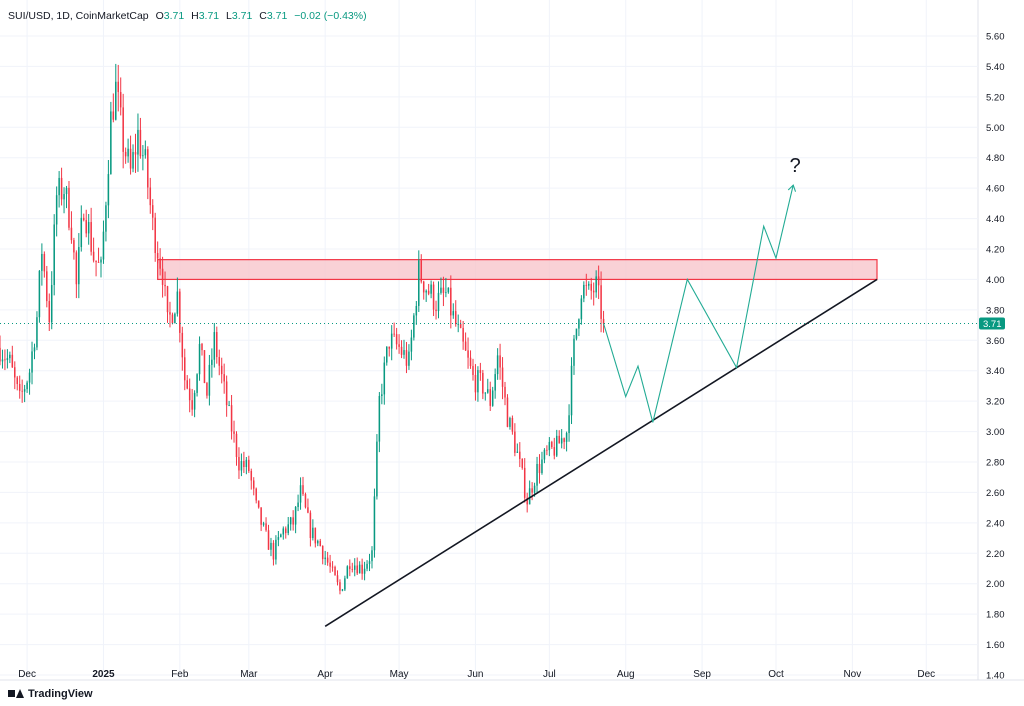 The width and height of the screenshot is (1024, 706). What do you see at coordinates (995, 280) in the screenshot?
I see `price-tick-label: 4.00` at bounding box center [995, 280].